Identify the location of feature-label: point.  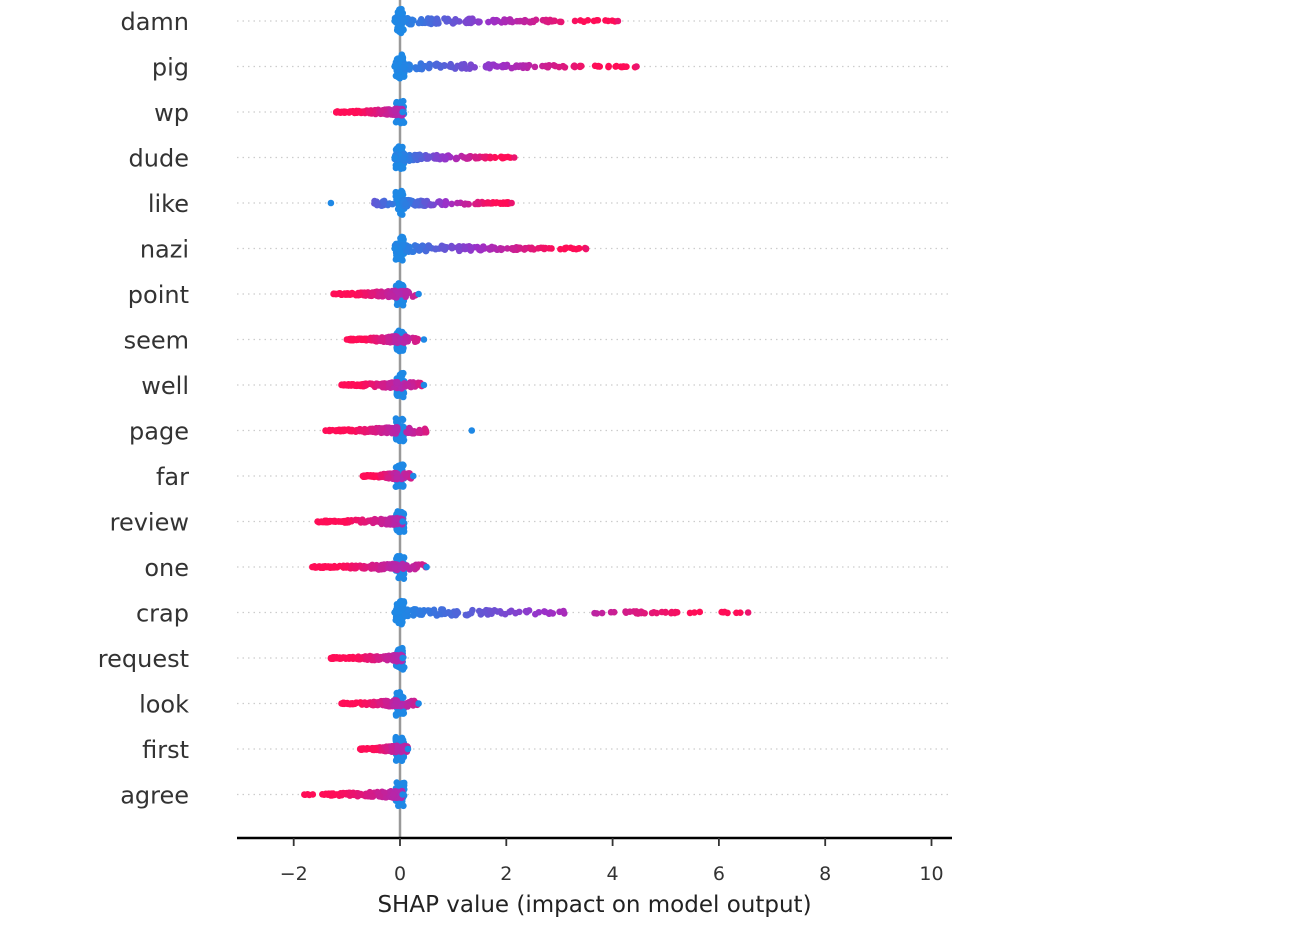
(158, 295).